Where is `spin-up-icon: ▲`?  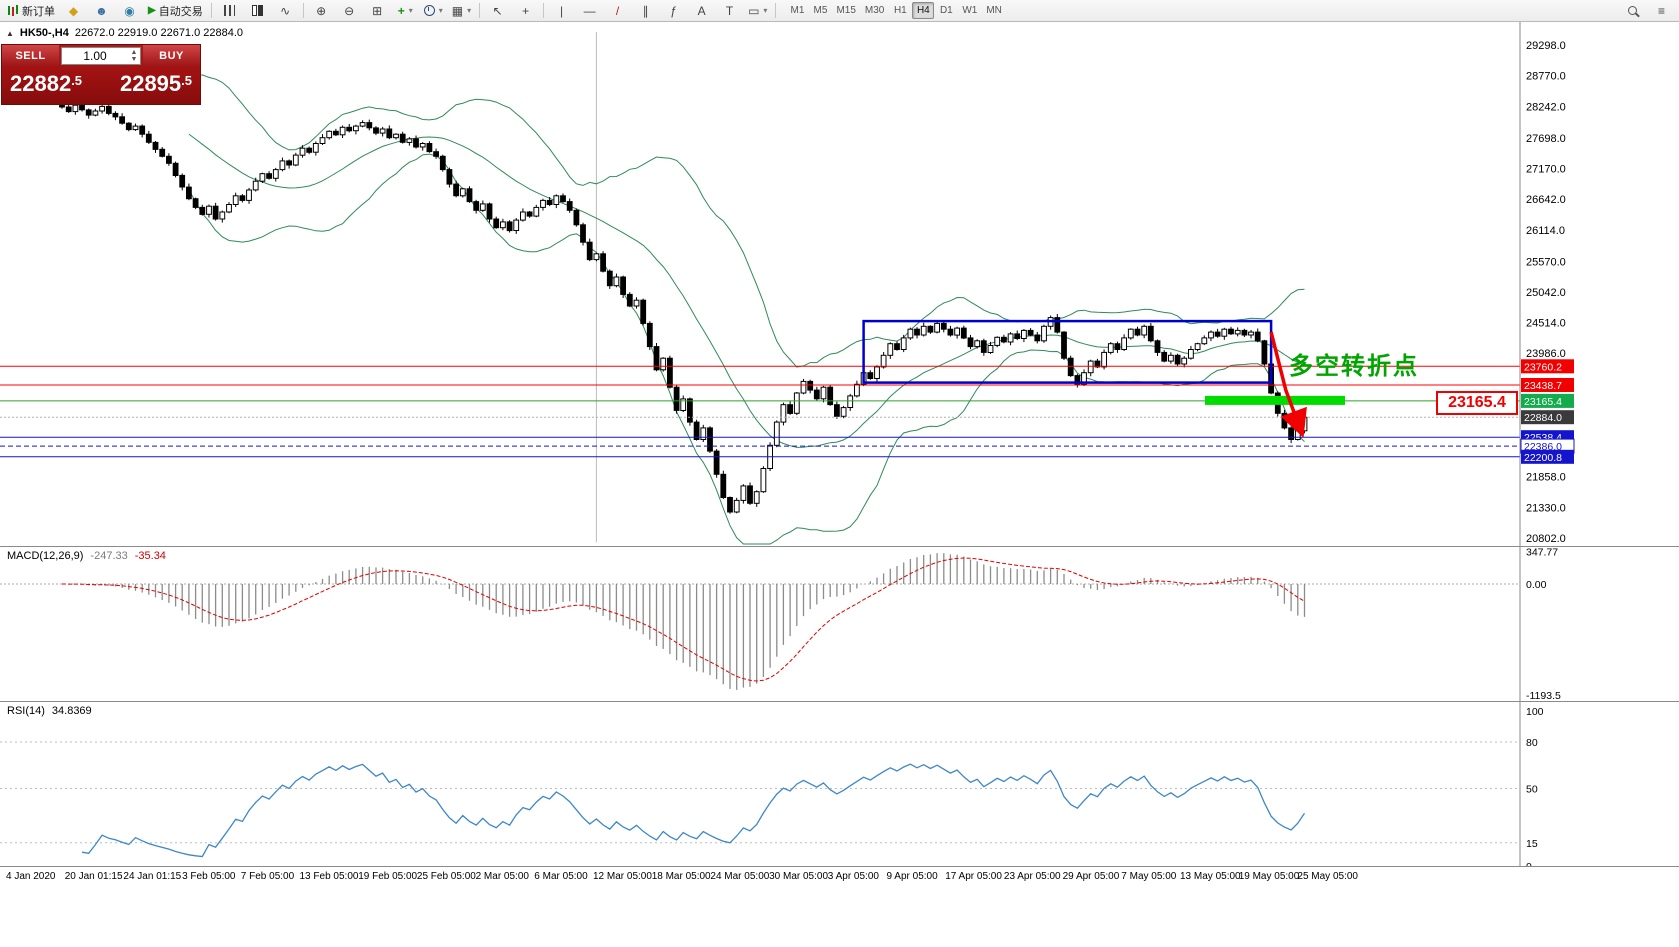
spin-up-icon: ▲ is located at coordinates (134, 52).